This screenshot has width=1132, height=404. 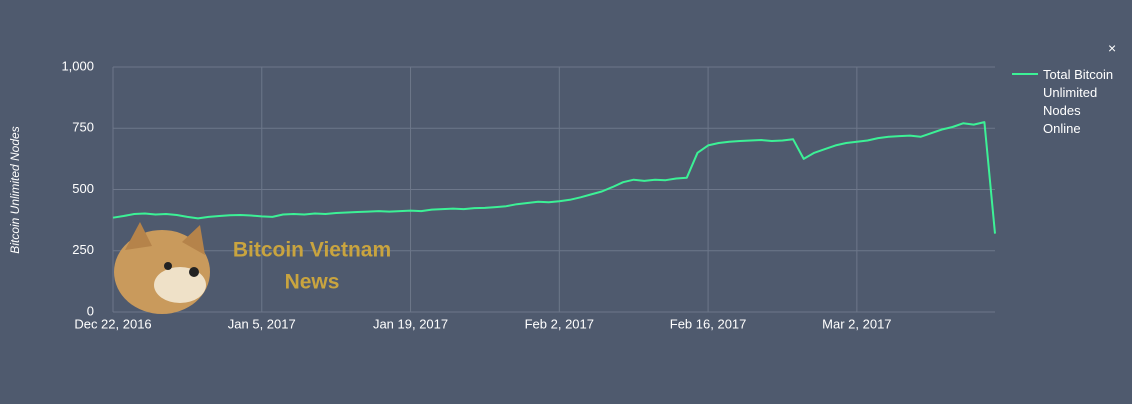 I want to click on y-tick-label: 0, so click(x=90, y=310).